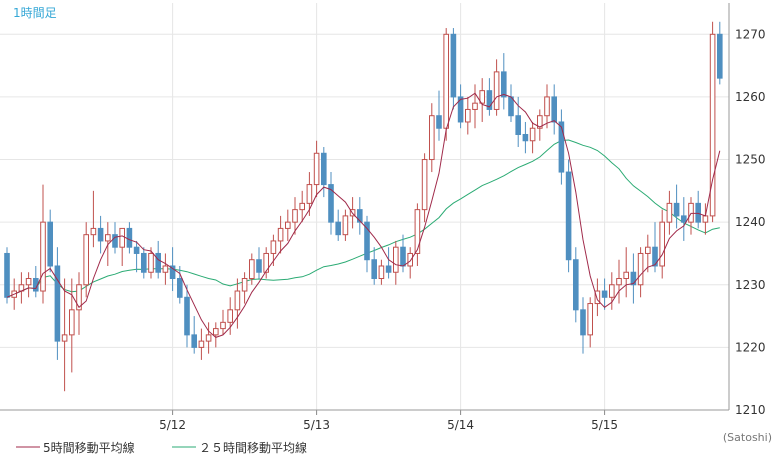 Image resolution: width=784 pixels, height=466 pixels. Describe the element at coordinates (750, 97) in the screenshot. I see `y-tick-label: 1260` at that location.